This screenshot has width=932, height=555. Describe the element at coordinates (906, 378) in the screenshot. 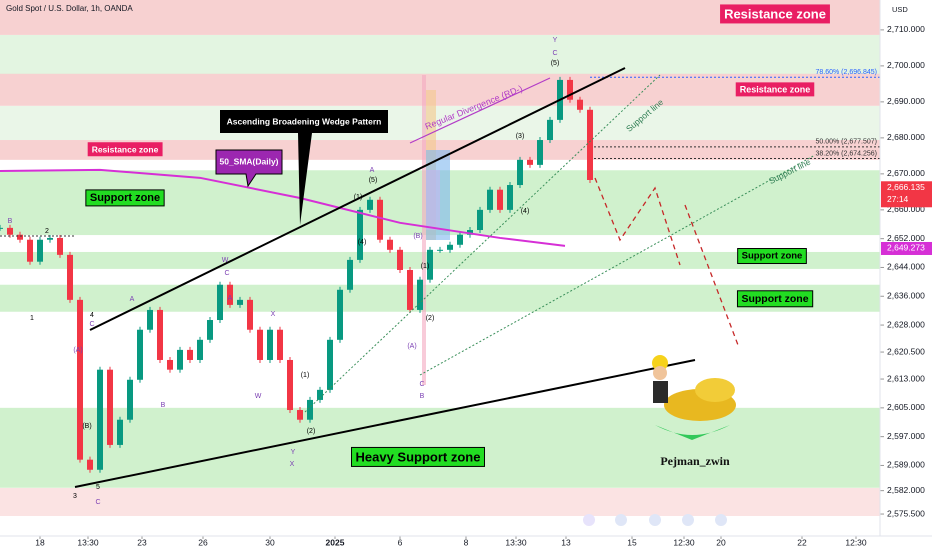

I see `y-tick-label: 2,613.000` at that location.